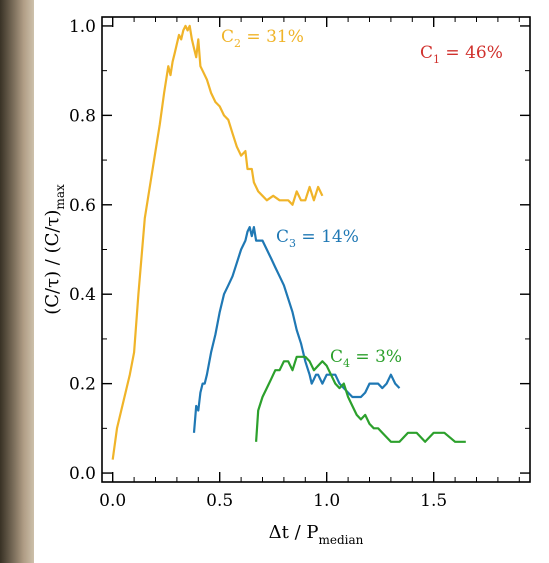 Image resolution: width=549 pixels, height=563 pixels. What do you see at coordinates (219, 501) in the screenshot?
I see `x-tick-label: 0.5` at bounding box center [219, 501].